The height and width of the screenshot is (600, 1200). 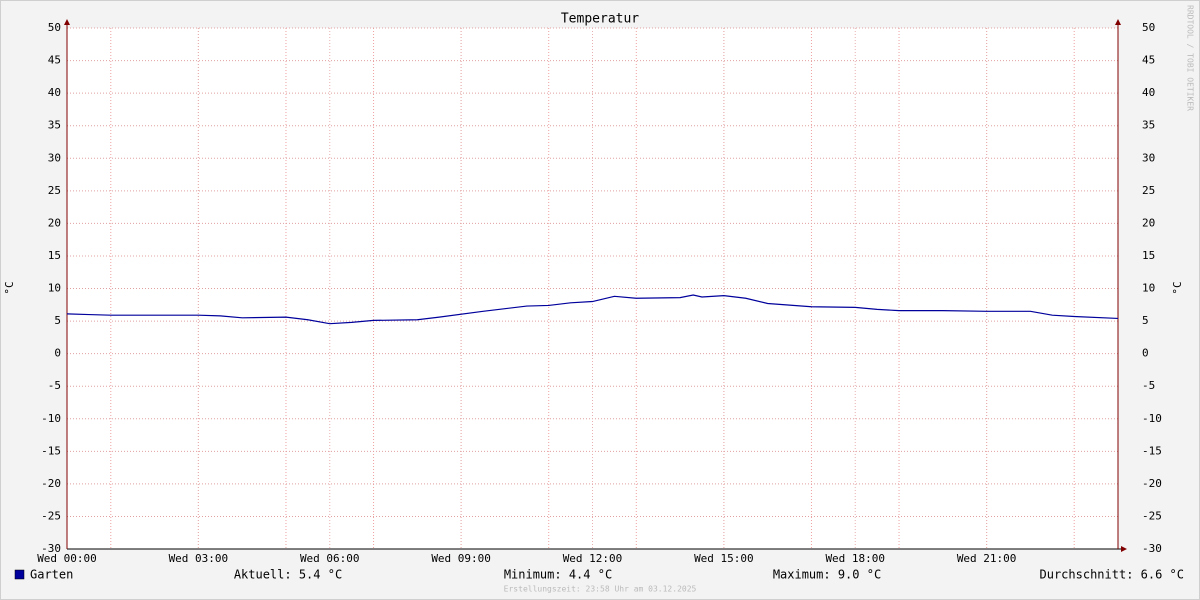 What do you see at coordinates (51, 548) in the screenshot?
I see `y-tick-label: -30` at bounding box center [51, 548].